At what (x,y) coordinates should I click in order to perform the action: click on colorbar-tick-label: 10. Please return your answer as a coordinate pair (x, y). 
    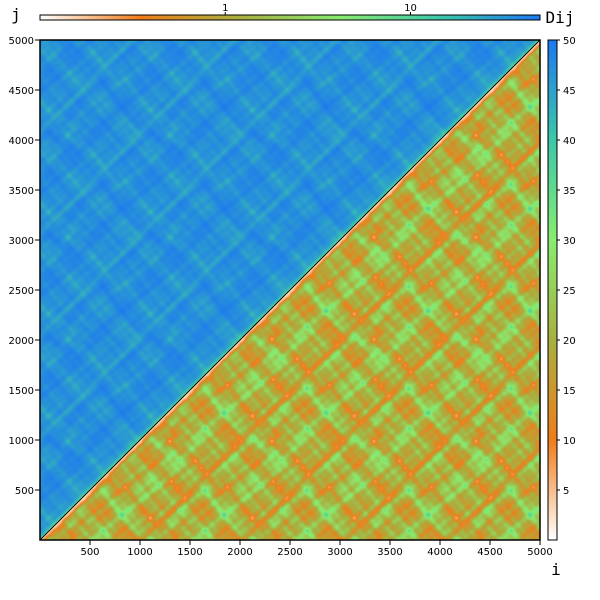
    Looking at the image, I should click on (569, 441).